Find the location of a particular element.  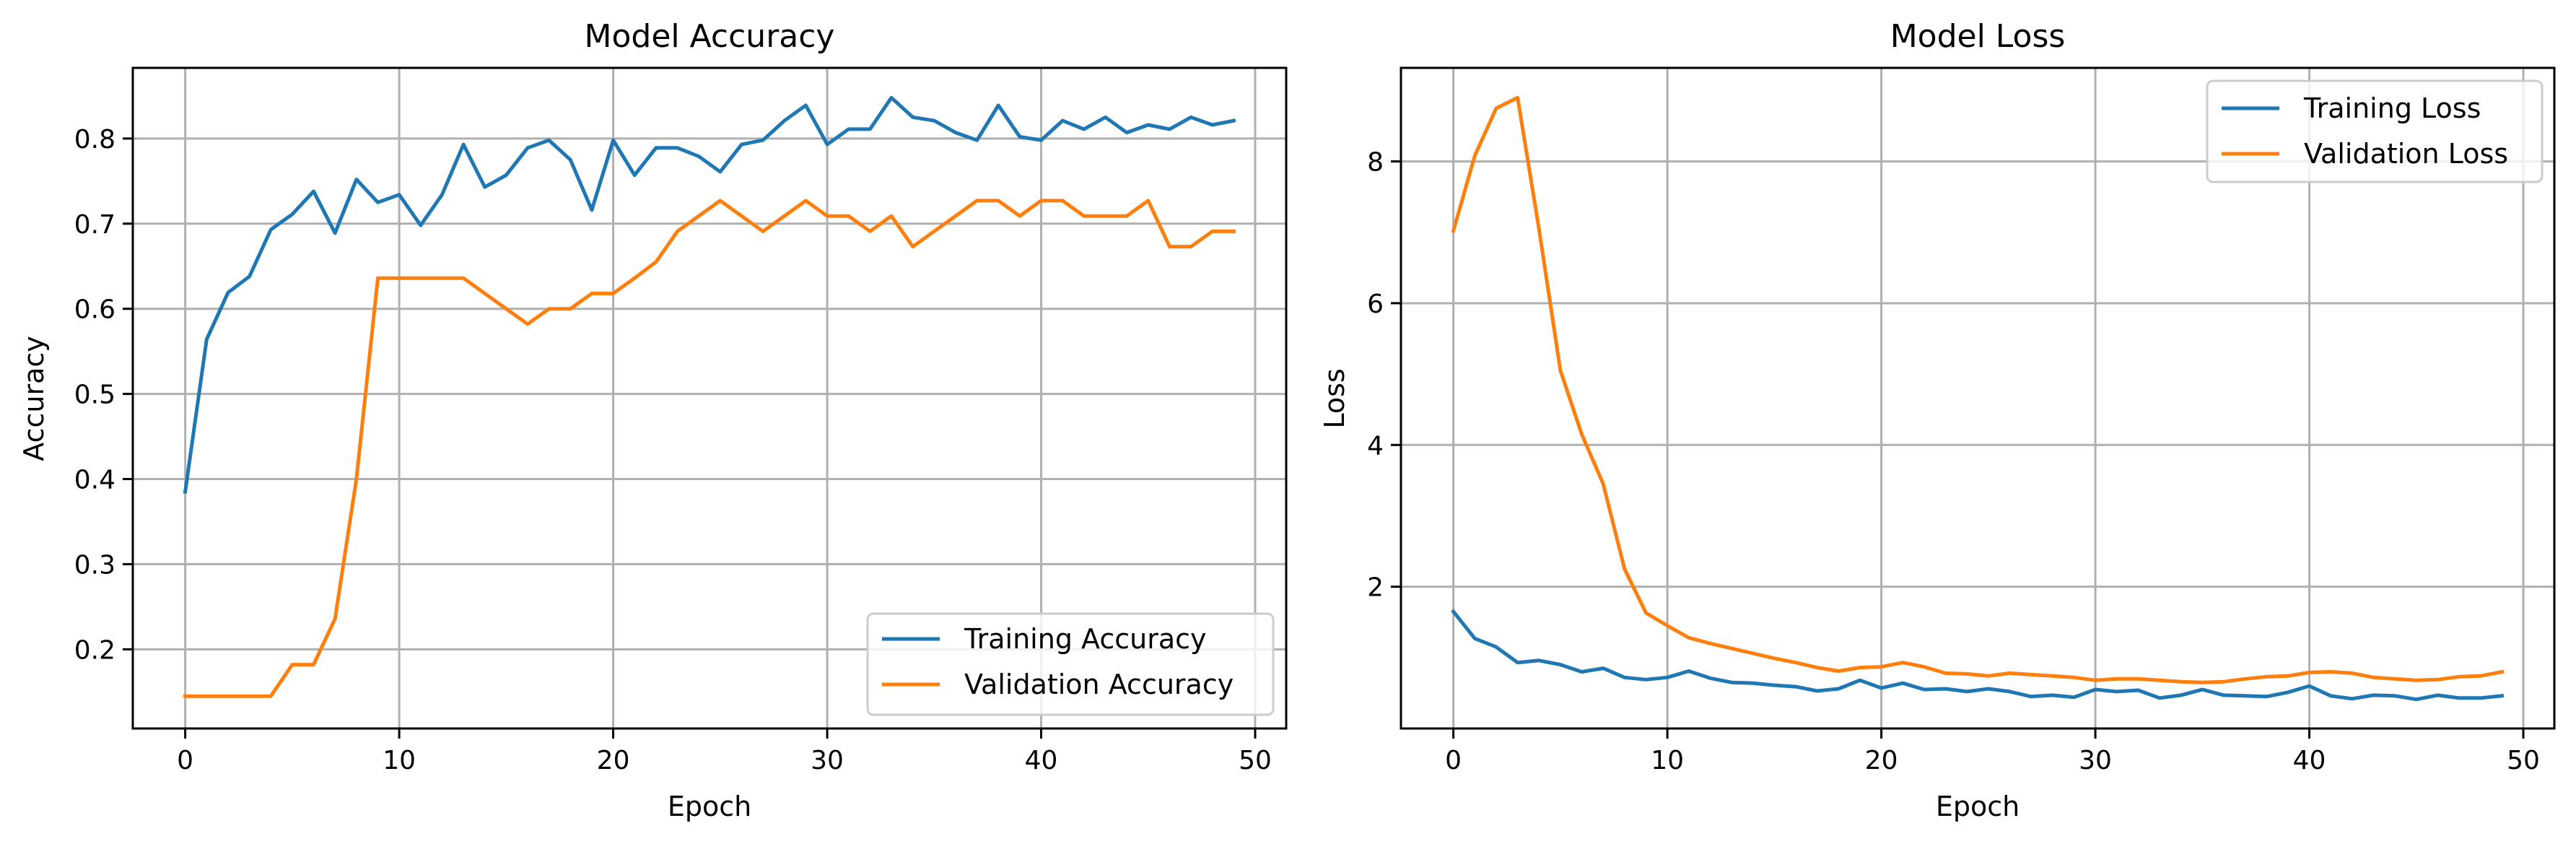

accuracy-xtick-label-10: 10 is located at coordinates (399, 760).